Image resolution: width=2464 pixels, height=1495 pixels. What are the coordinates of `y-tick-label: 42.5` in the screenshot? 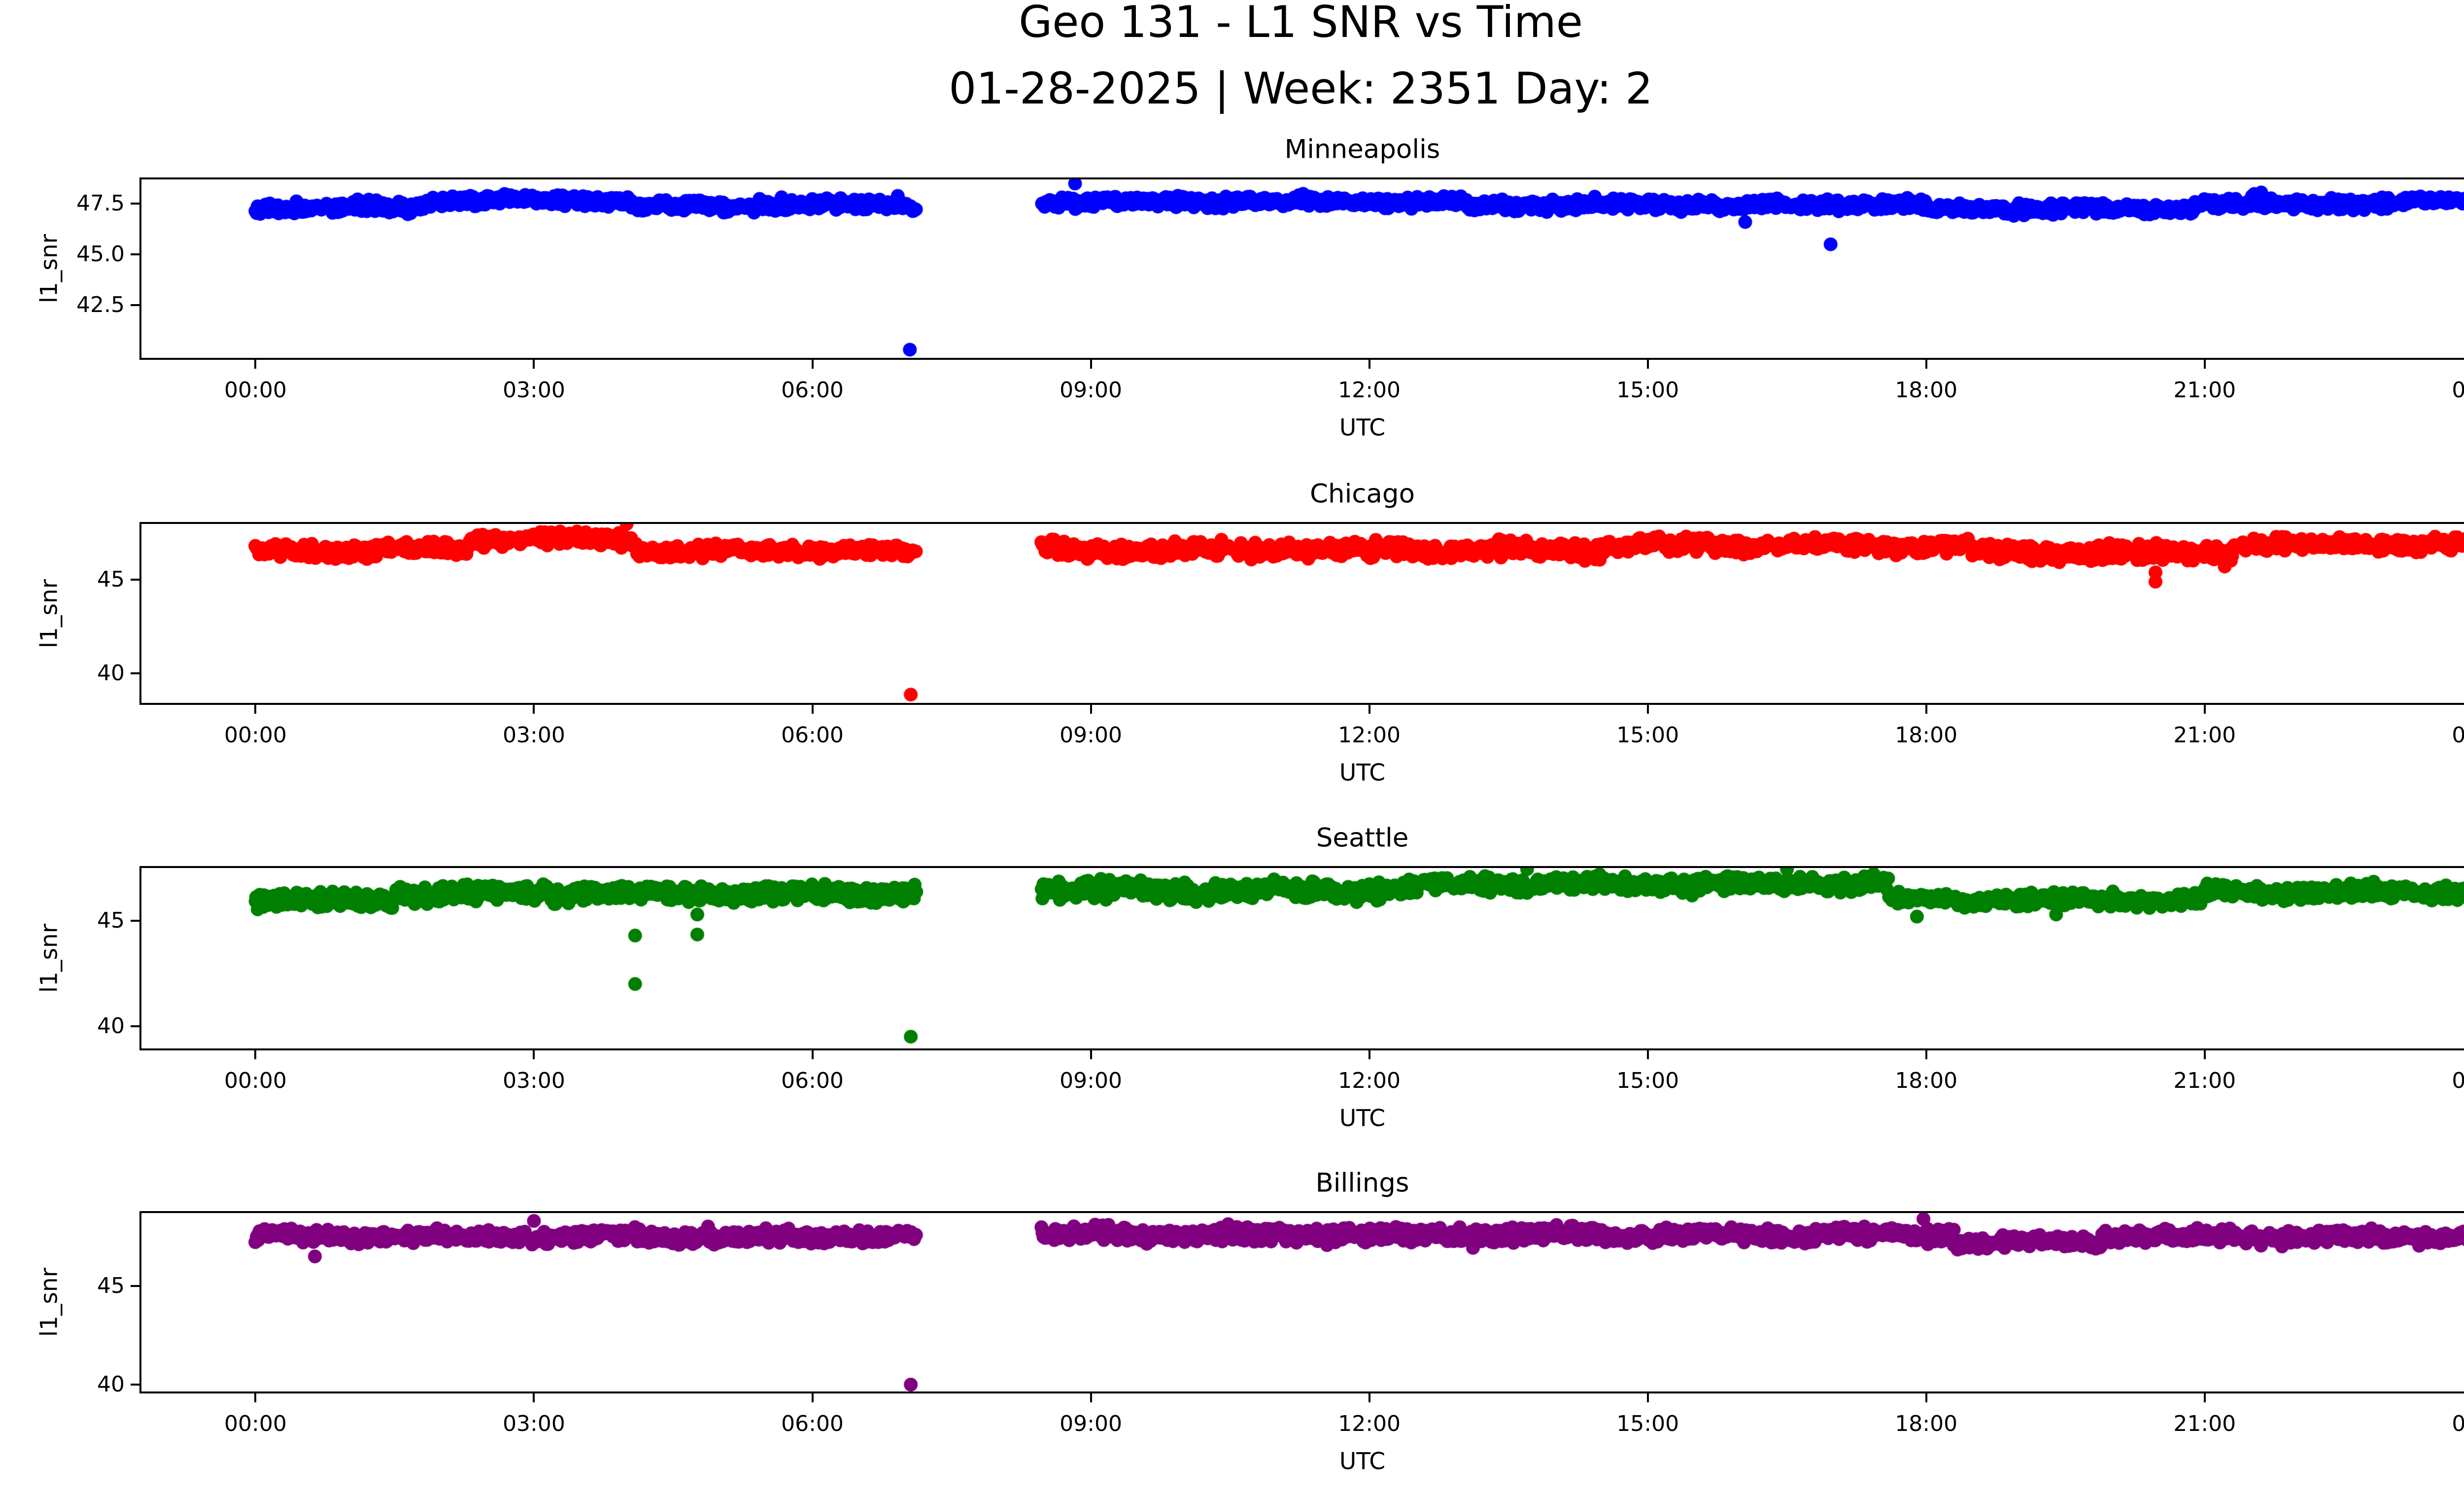 It's located at (100, 304).